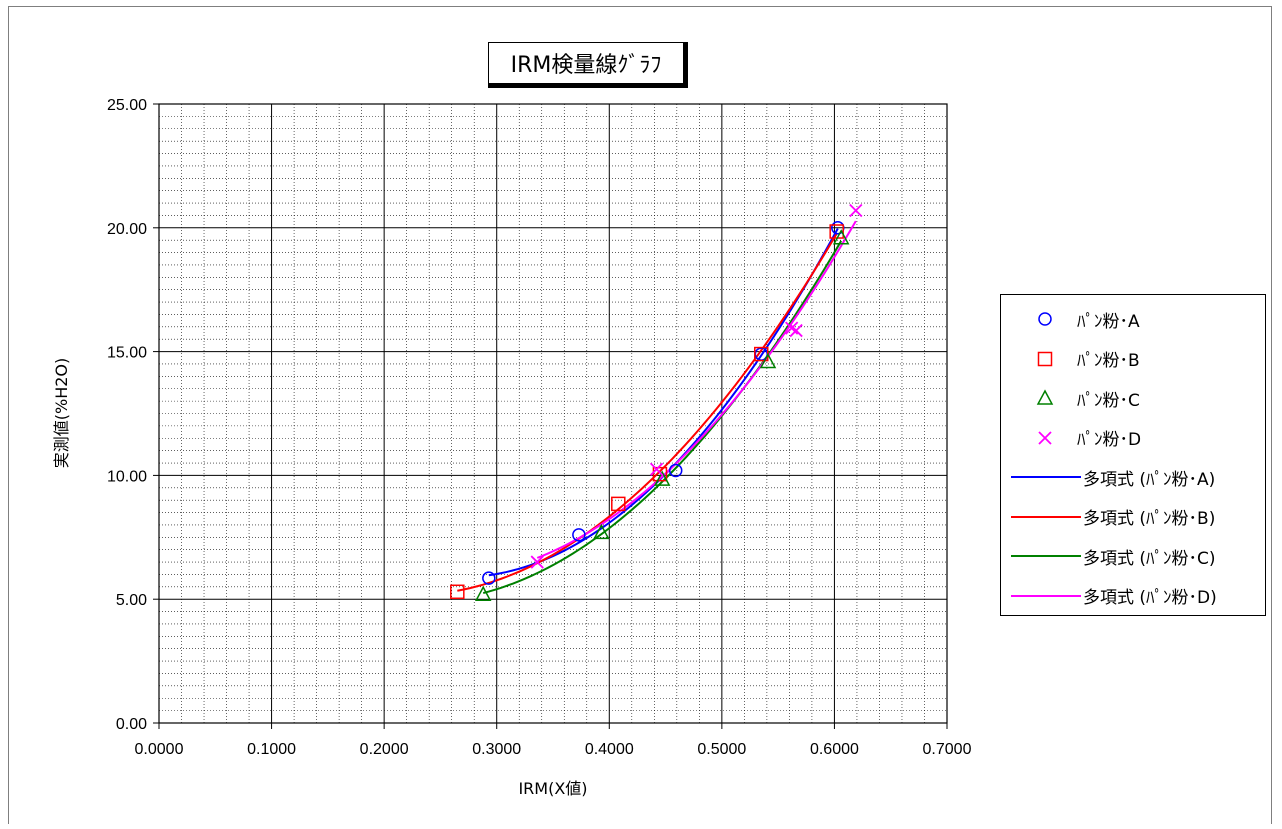  Describe the element at coordinates (127, 476) in the screenshot. I see `y-tick-label: 10.00` at that location.